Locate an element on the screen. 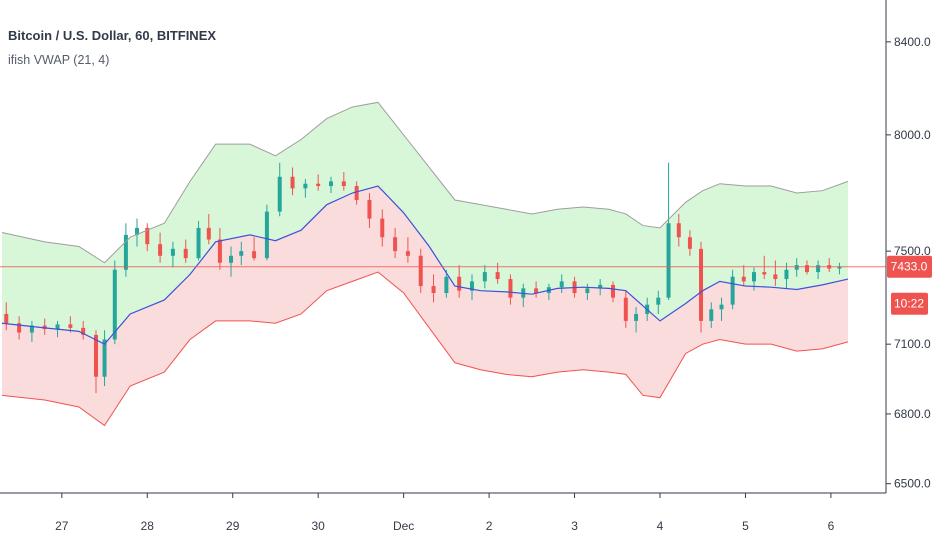 The image size is (932, 550). price-tick-label: 6800.0 is located at coordinates (912, 414).